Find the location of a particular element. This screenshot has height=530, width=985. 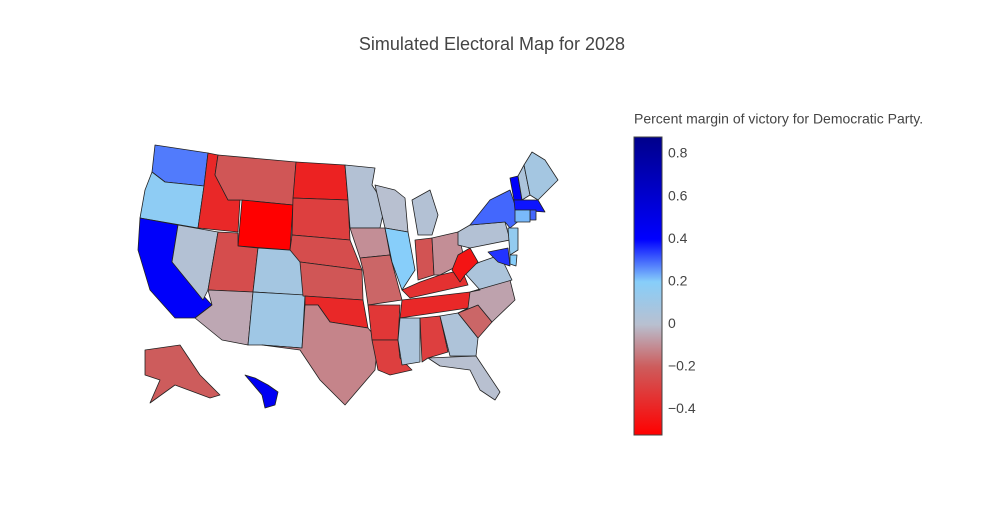

colorbar-tick-label: 0.8 is located at coordinates (678, 153).